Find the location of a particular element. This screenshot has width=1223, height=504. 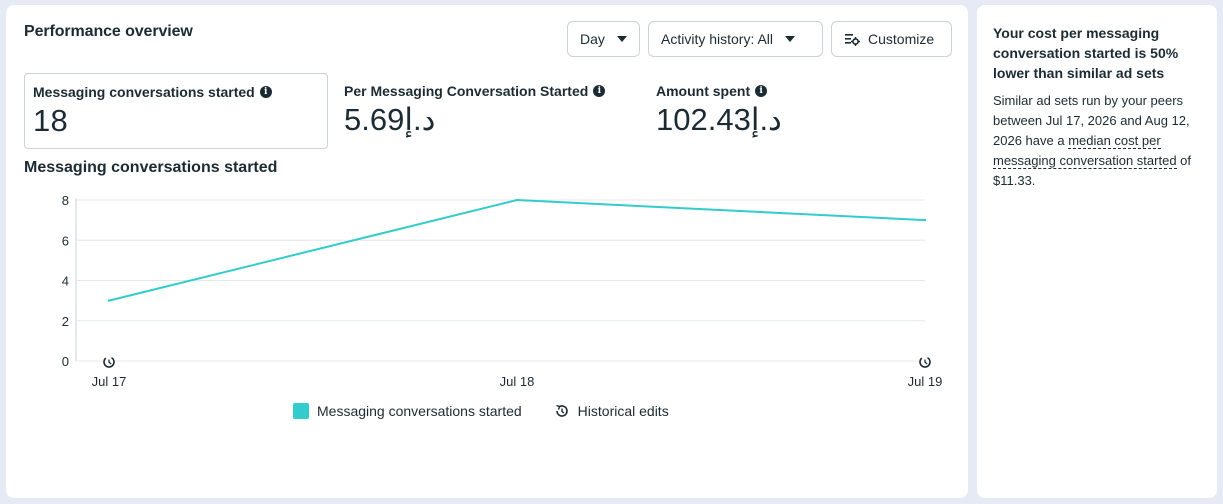

y-tick-label: 2 is located at coordinates (65, 321).